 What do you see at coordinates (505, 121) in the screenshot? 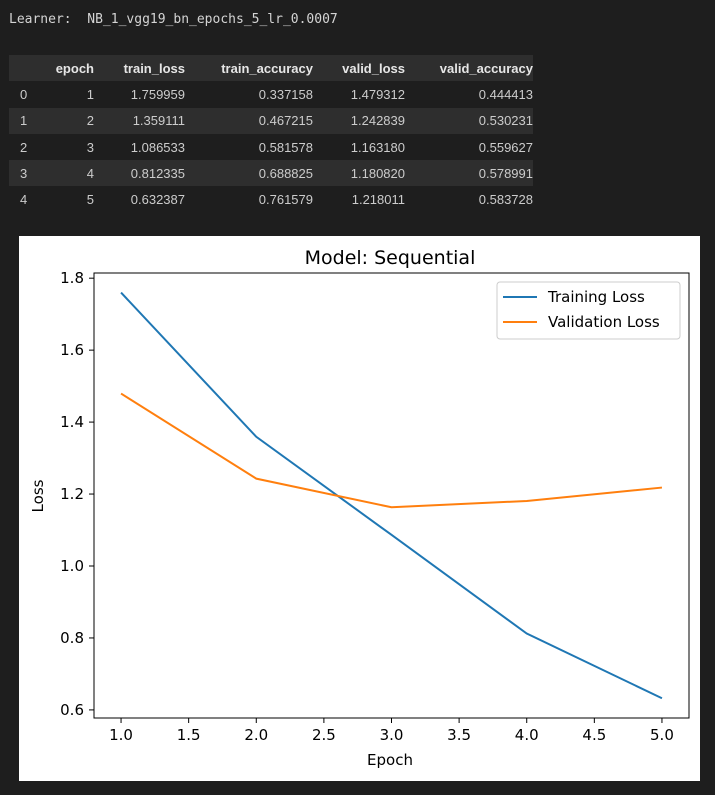
I see `valid-accuracy-cell: 0.530231` at bounding box center [505, 121].